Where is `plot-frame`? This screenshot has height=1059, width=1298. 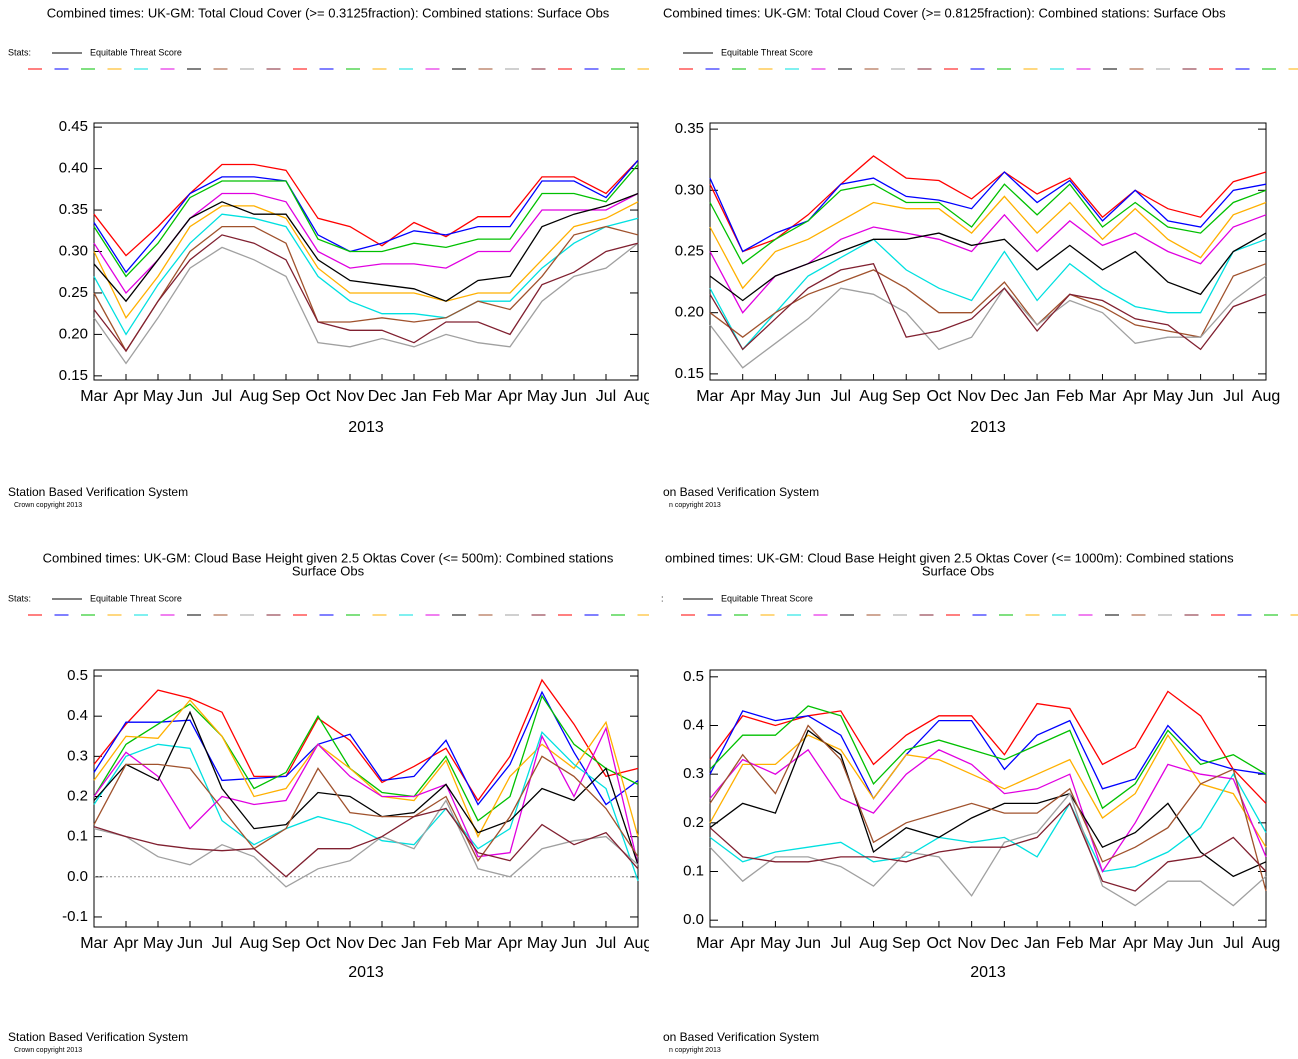 plot-frame is located at coordinates (988, 798).